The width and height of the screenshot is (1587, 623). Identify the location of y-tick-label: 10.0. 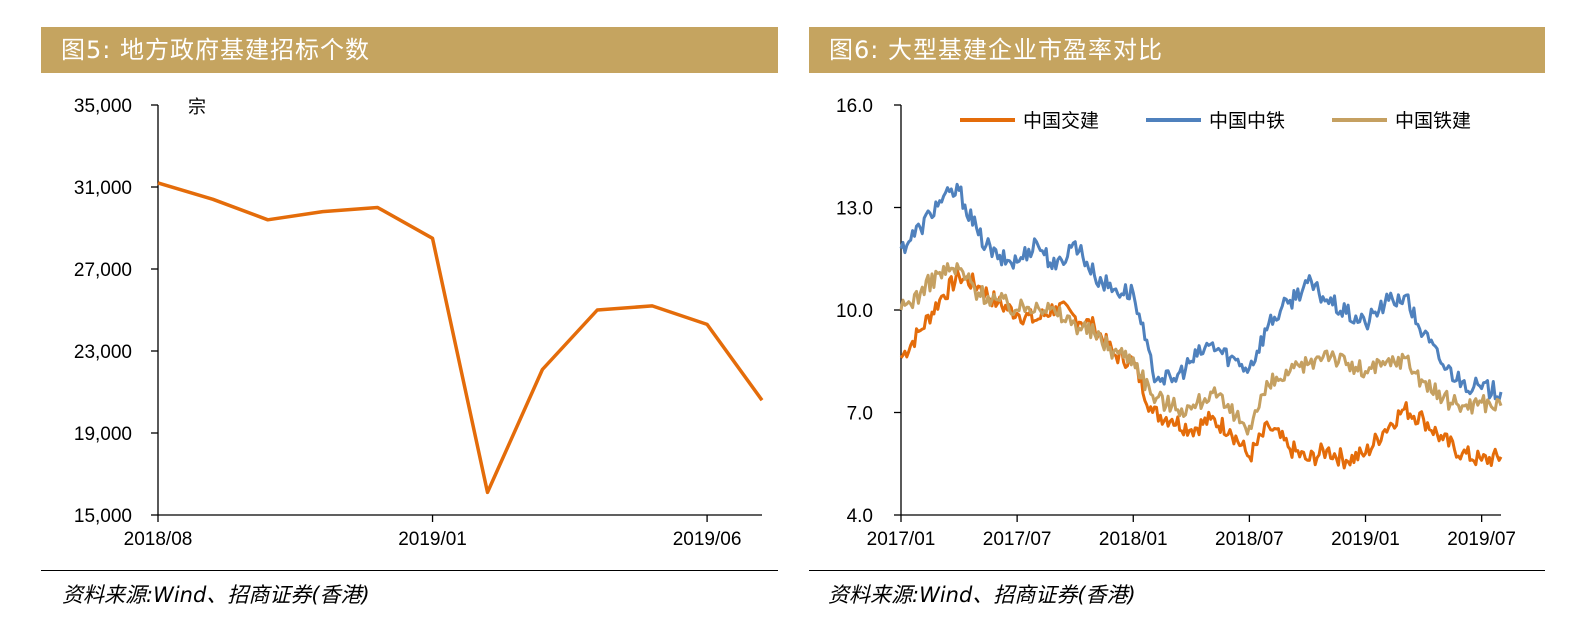
(854, 311).